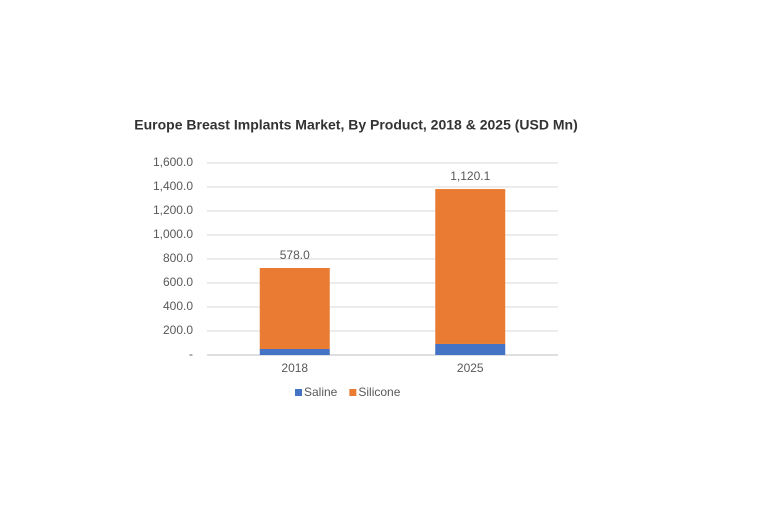  I want to click on y-tick-label: 1,000.0, so click(173, 234).